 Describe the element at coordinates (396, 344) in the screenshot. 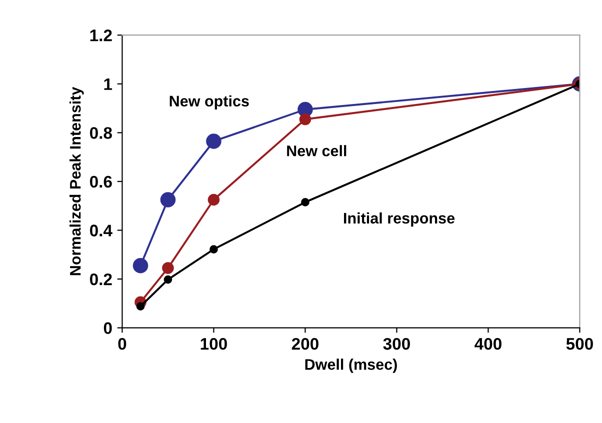

I see `x-tick-label: 300` at that location.